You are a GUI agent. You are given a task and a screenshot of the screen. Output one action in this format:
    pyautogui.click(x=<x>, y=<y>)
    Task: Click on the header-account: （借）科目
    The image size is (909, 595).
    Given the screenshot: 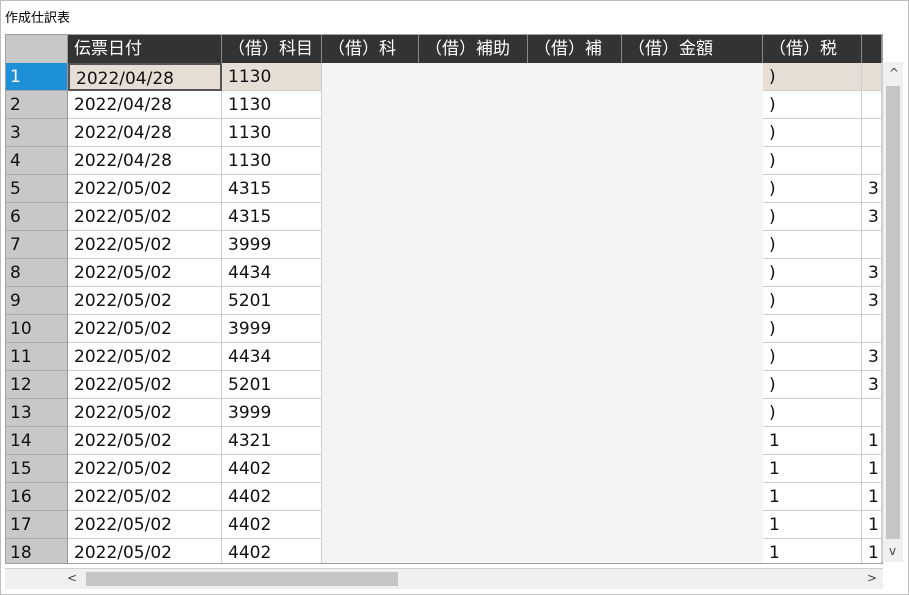 What is the action you would take?
    pyautogui.click(x=272, y=49)
    